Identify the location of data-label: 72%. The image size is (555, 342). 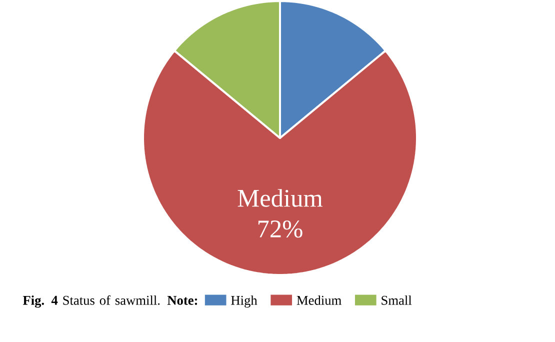
(280, 229).